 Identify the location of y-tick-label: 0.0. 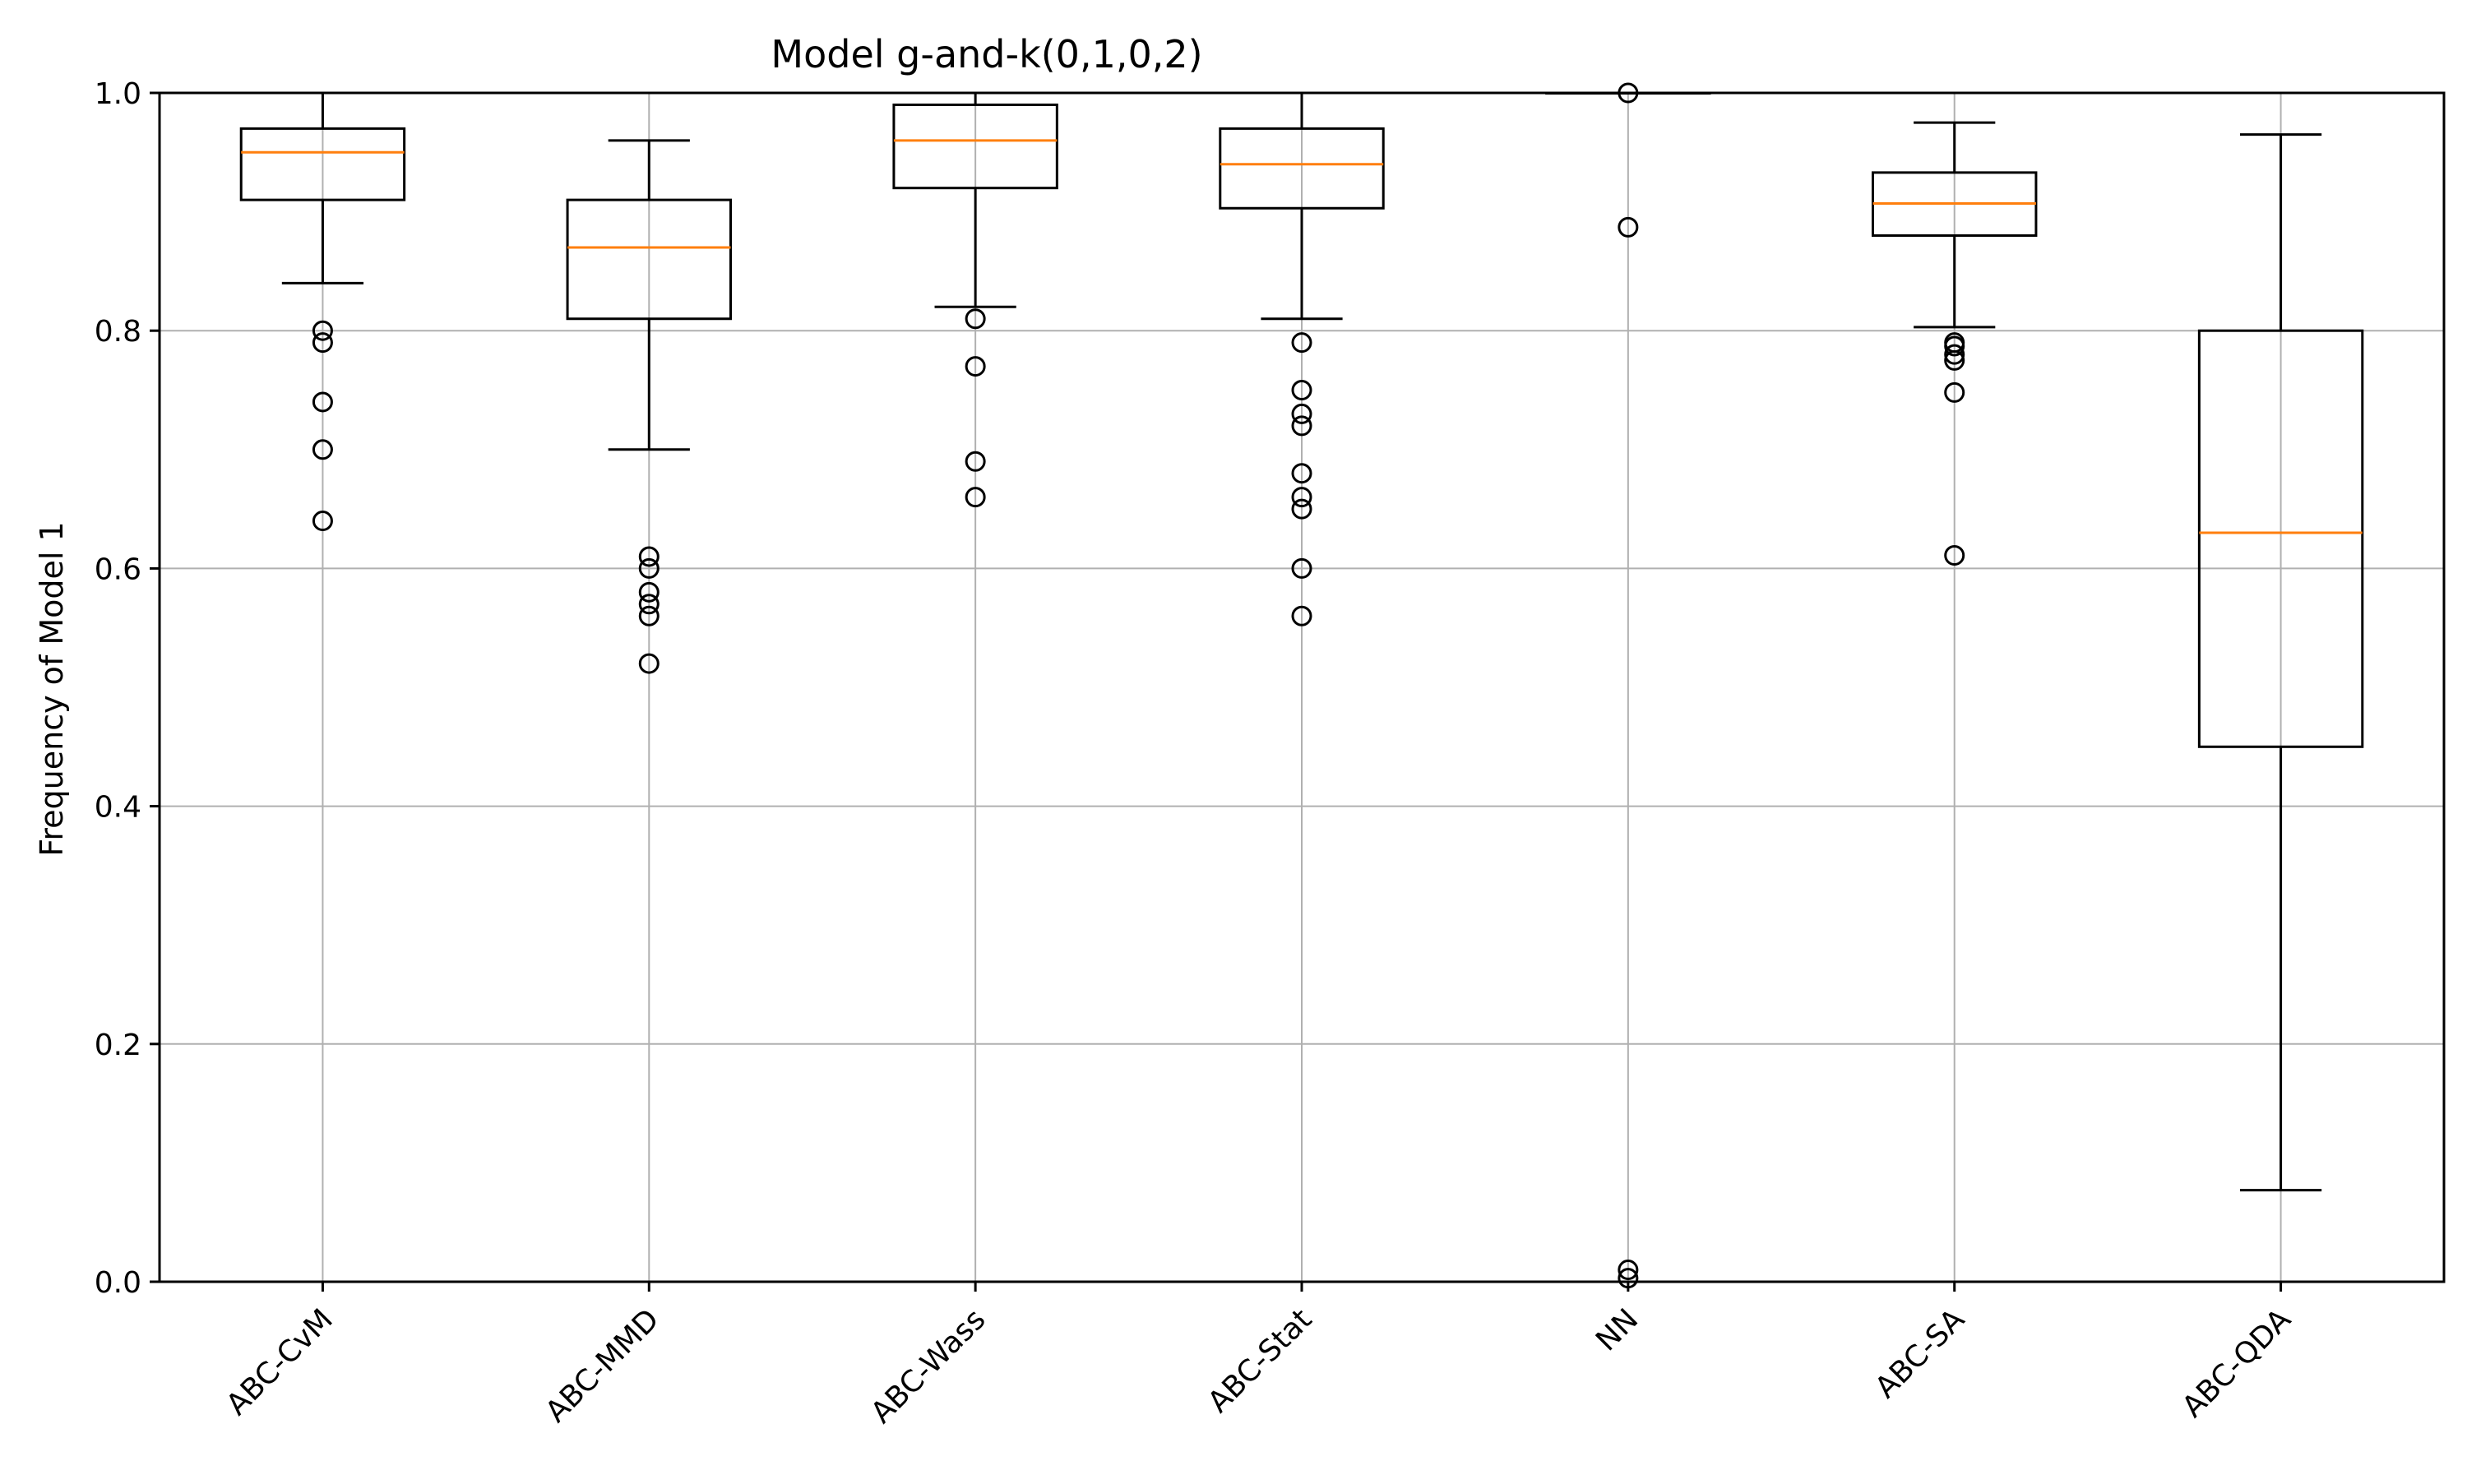
(118, 1283).